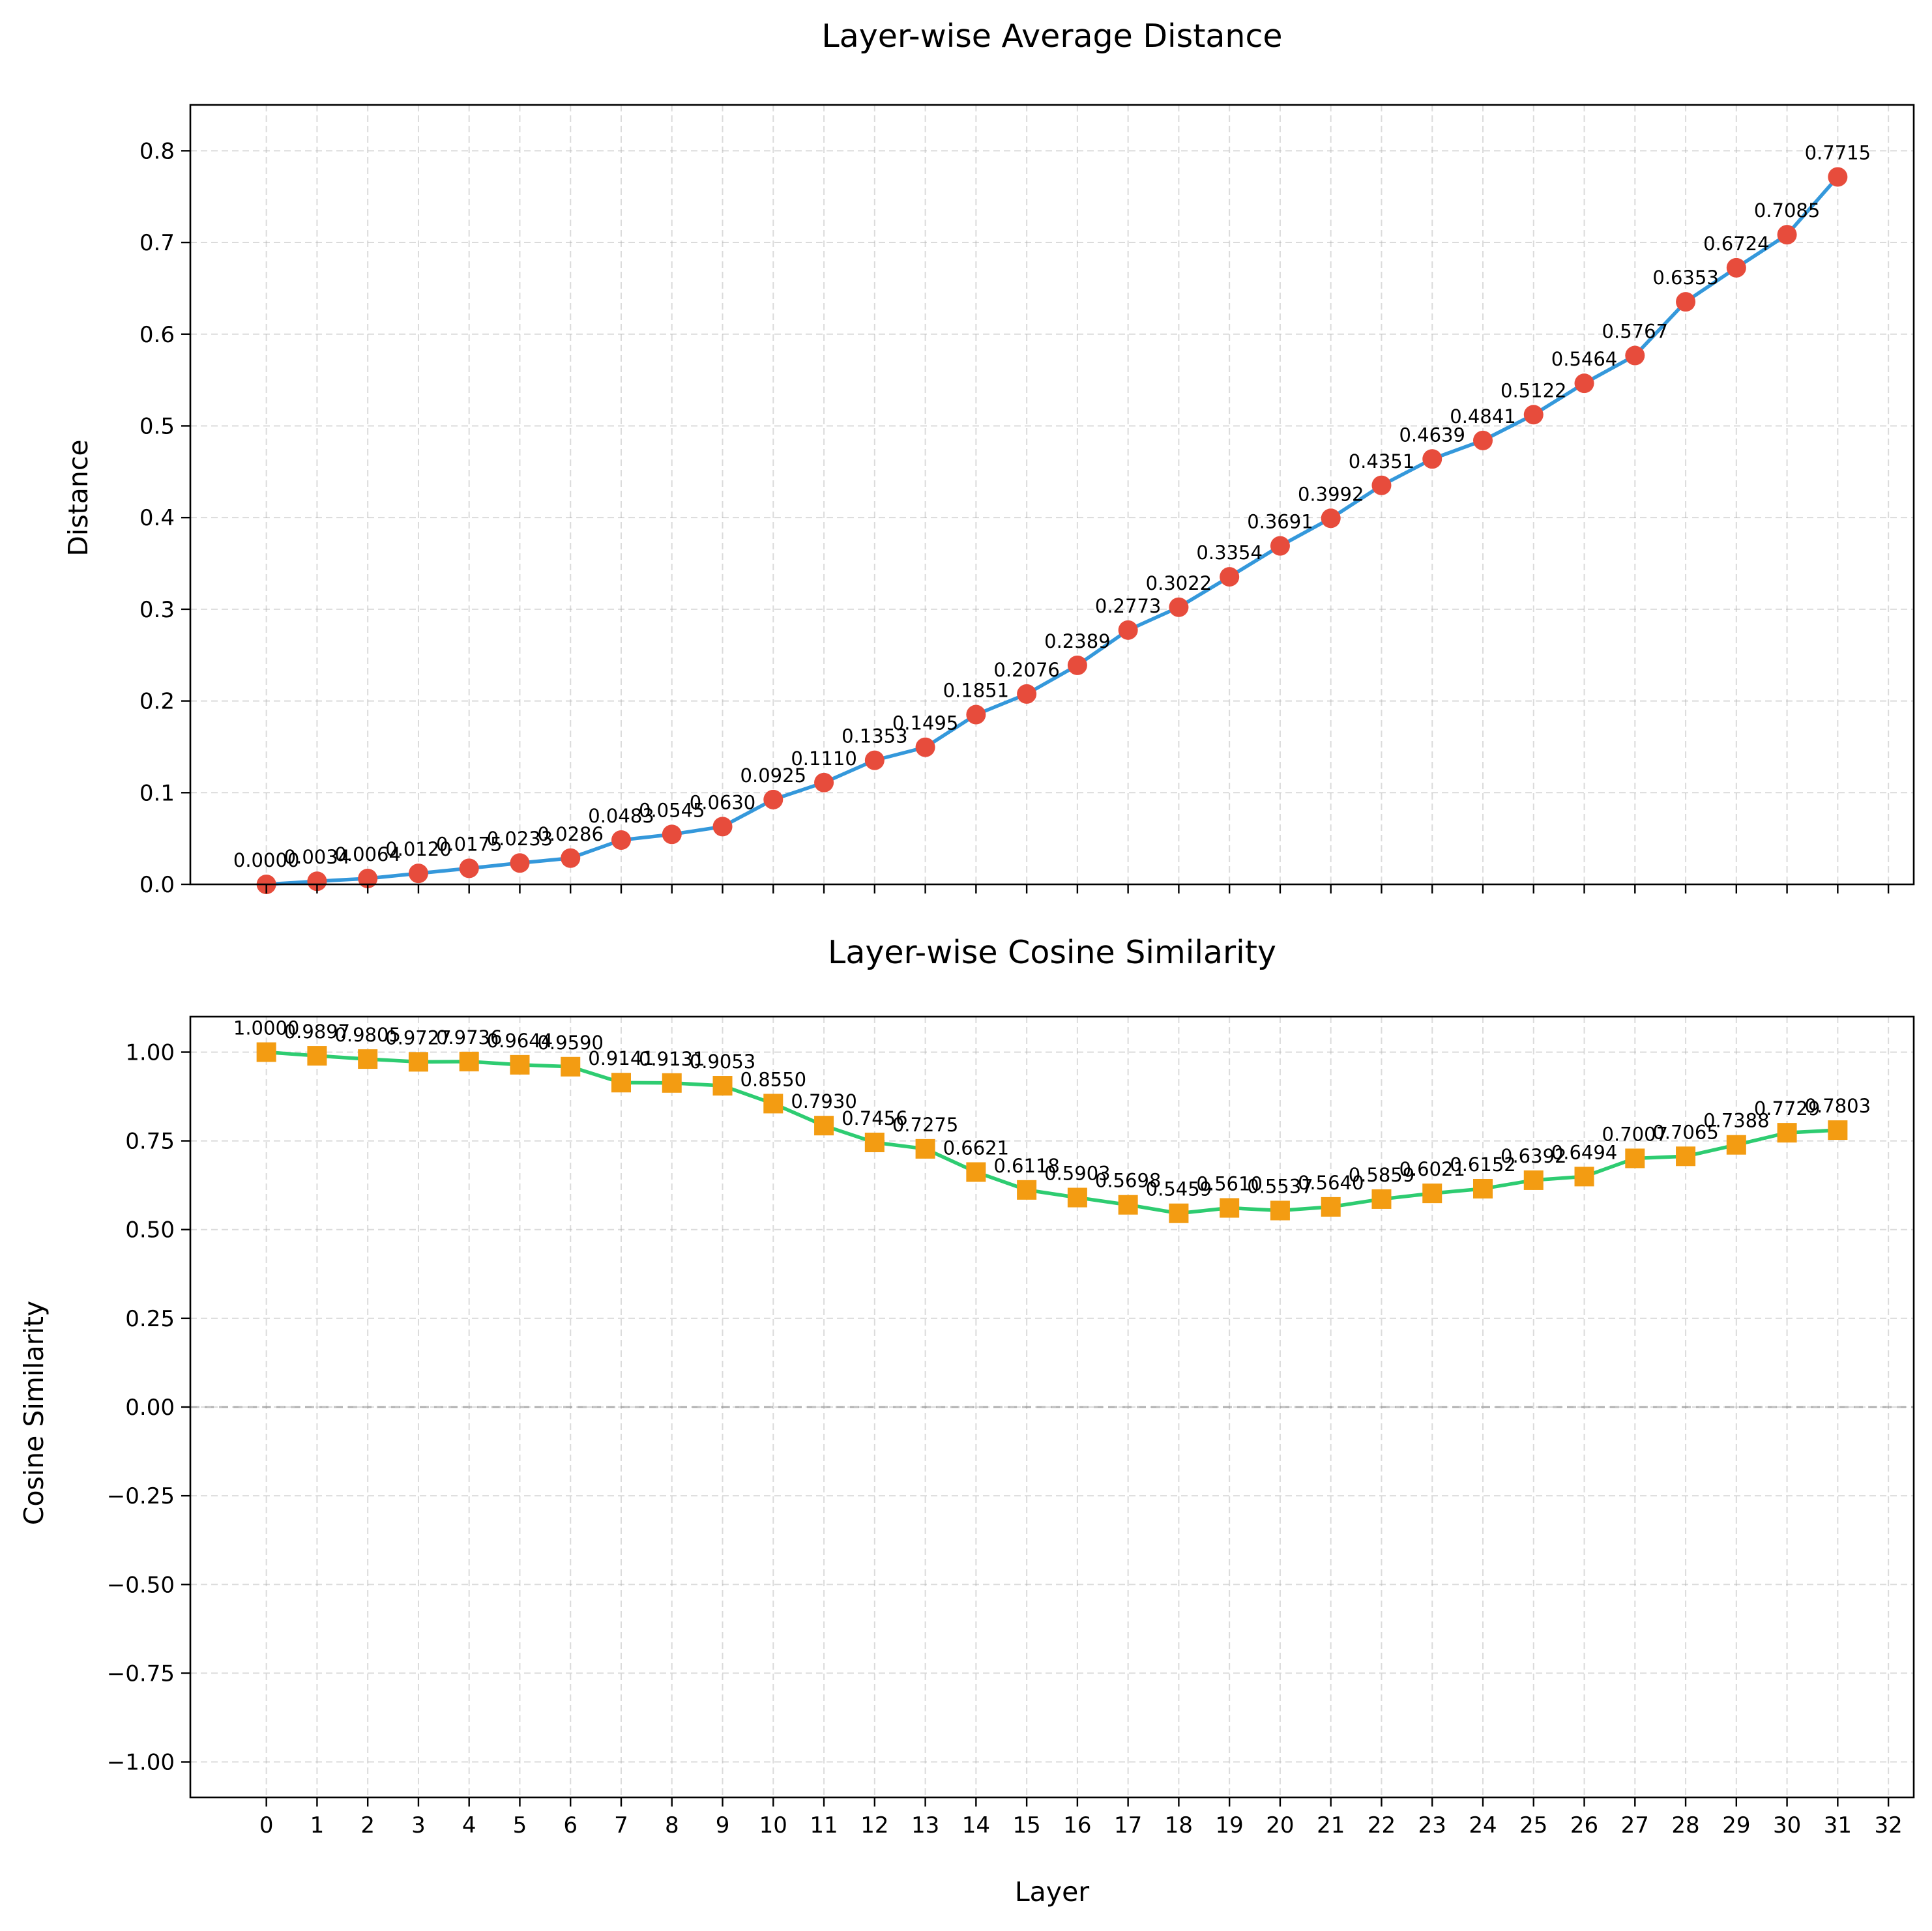 This screenshot has width=1932, height=1931. Describe the element at coordinates (141, 1763) in the screenshot. I see `y-tick-label: −1.00` at that location.